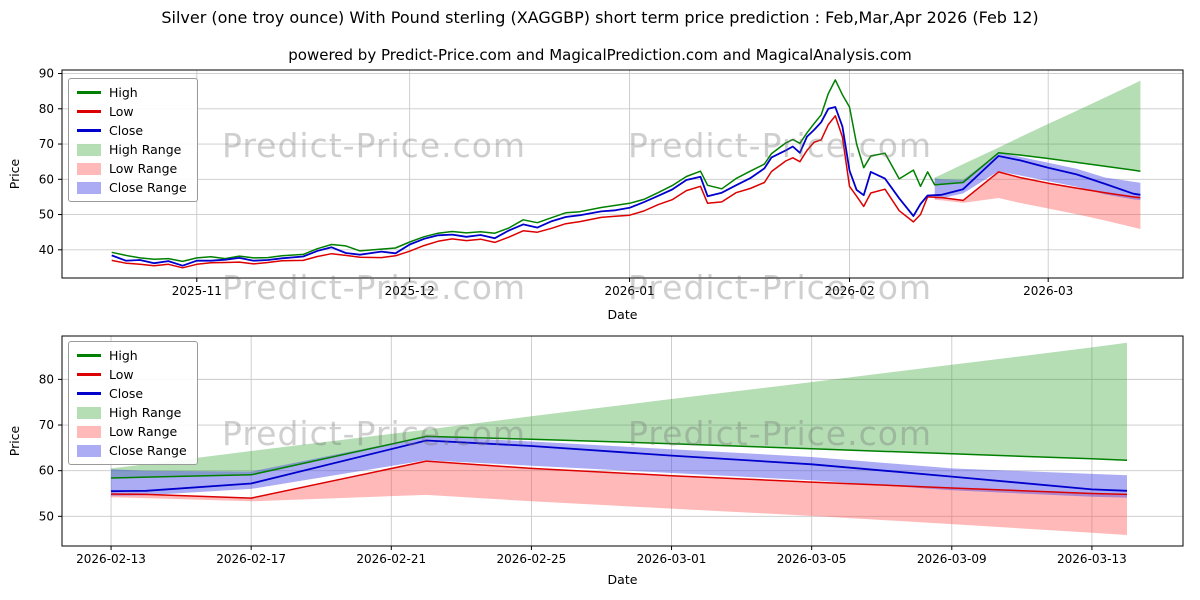 This screenshot has height=600, width=1200. What do you see at coordinates (1092, 559) in the screenshot?
I see `svg-text: 2026-03-13` at bounding box center [1092, 559].